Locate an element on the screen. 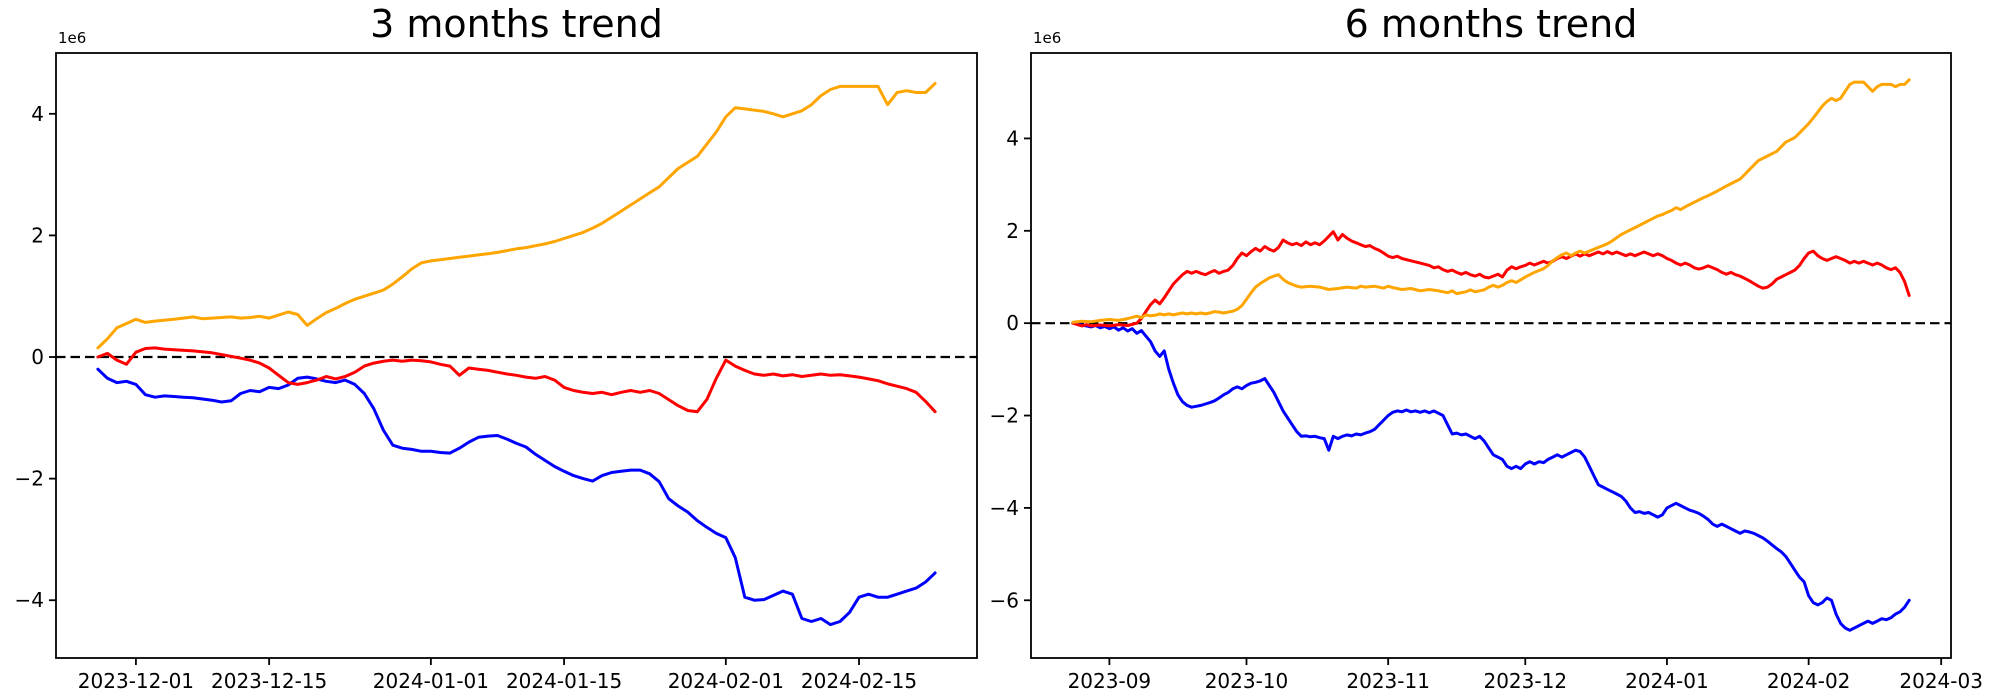 This screenshot has width=2000, height=700. y-axis-offset-label-right: 1e6 is located at coordinates (1047, 38).